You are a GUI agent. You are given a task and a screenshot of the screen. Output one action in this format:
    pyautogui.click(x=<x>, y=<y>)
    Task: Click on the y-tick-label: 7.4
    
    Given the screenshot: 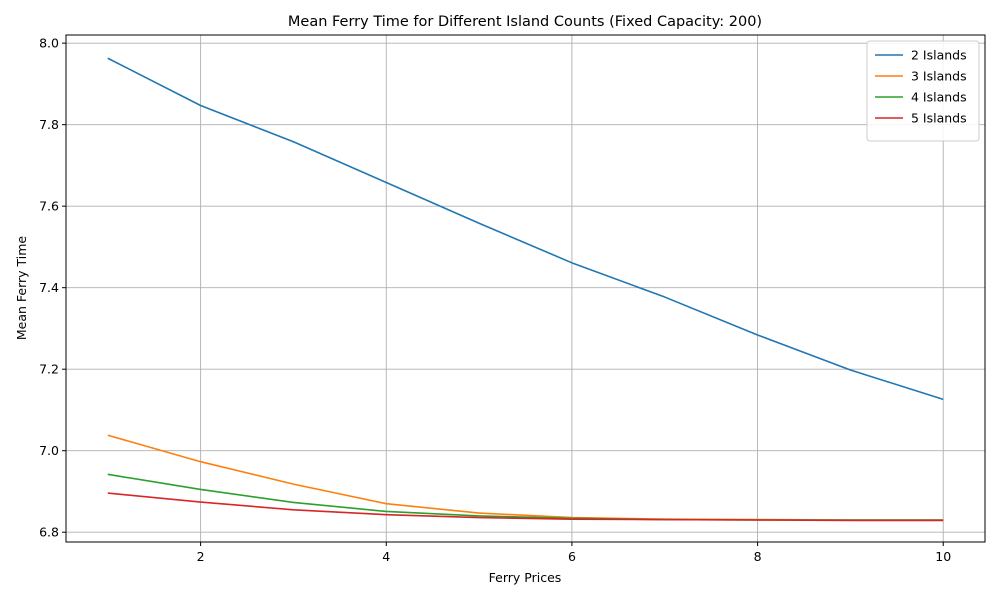 What is the action you would take?
    pyautogui.click(x=49, y=287)
    